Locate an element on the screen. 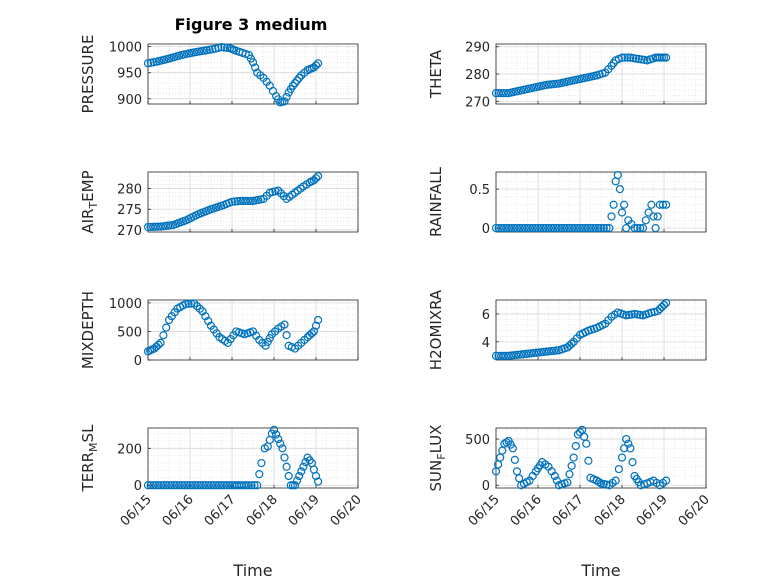  y-tick-label: 200 is located at coordinates (129, 449).